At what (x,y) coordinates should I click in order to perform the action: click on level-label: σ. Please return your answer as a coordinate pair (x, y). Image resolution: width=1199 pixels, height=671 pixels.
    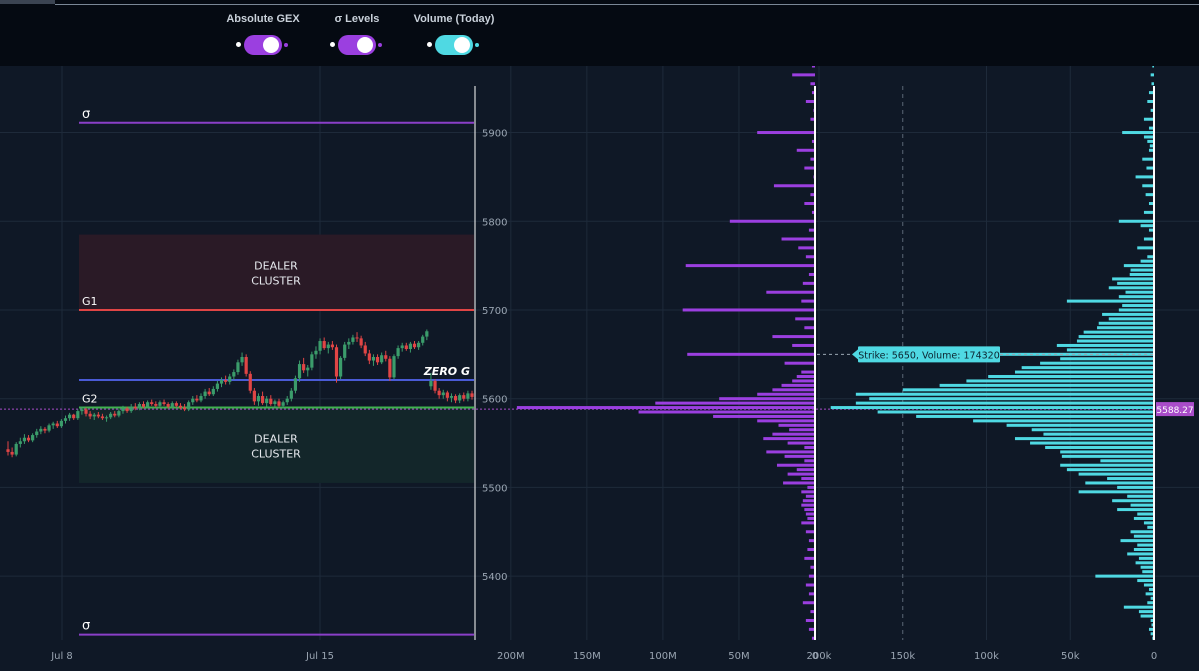
    Looking at the image, I should click on (86, 626).